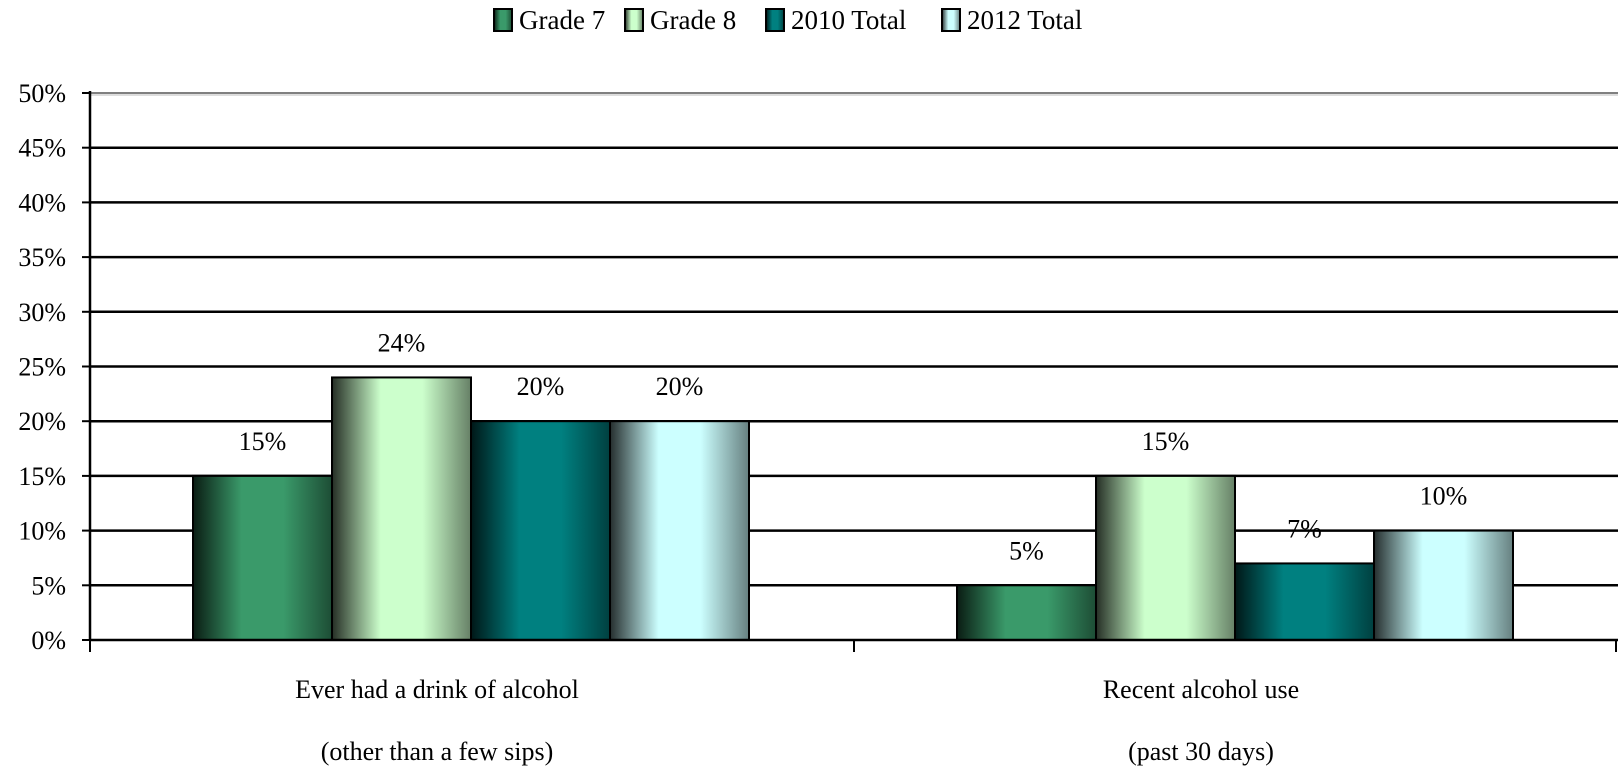 This screenshot has width=1622, height=772. I want to click on y-tick-label: 5%, so click(48, 585).